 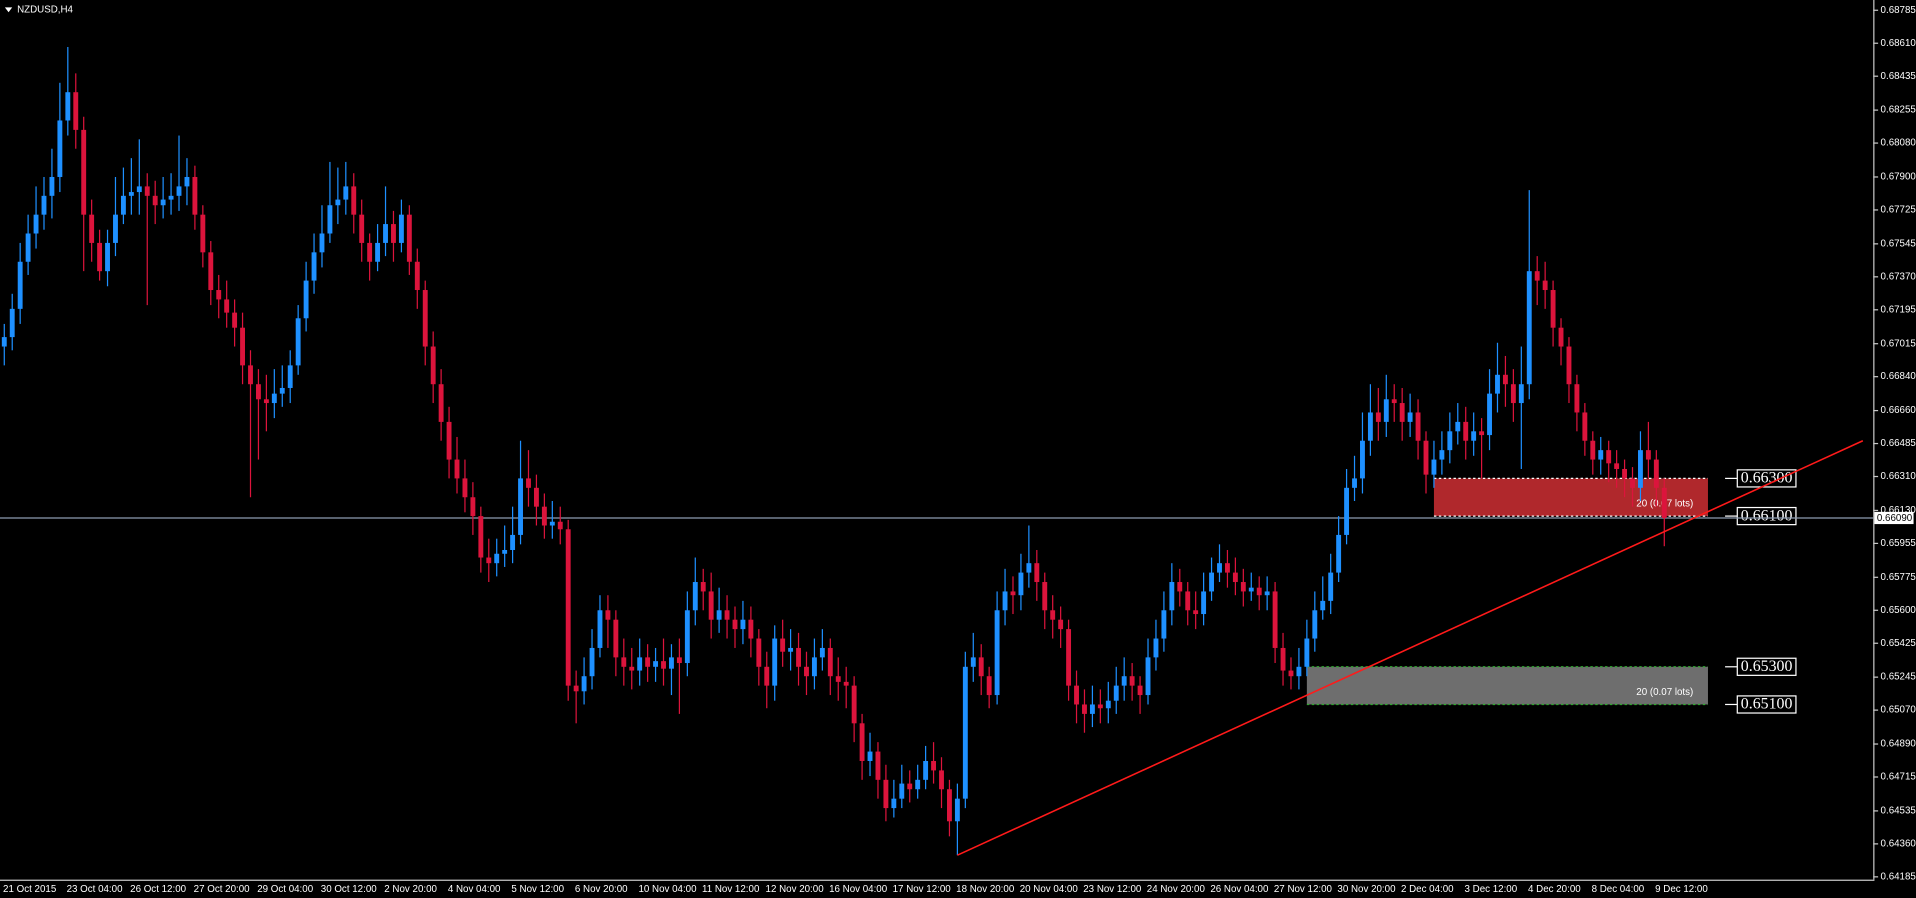 I want to click on x-tick-label: 4 Nov 04:00, so click(x=474, y=889).